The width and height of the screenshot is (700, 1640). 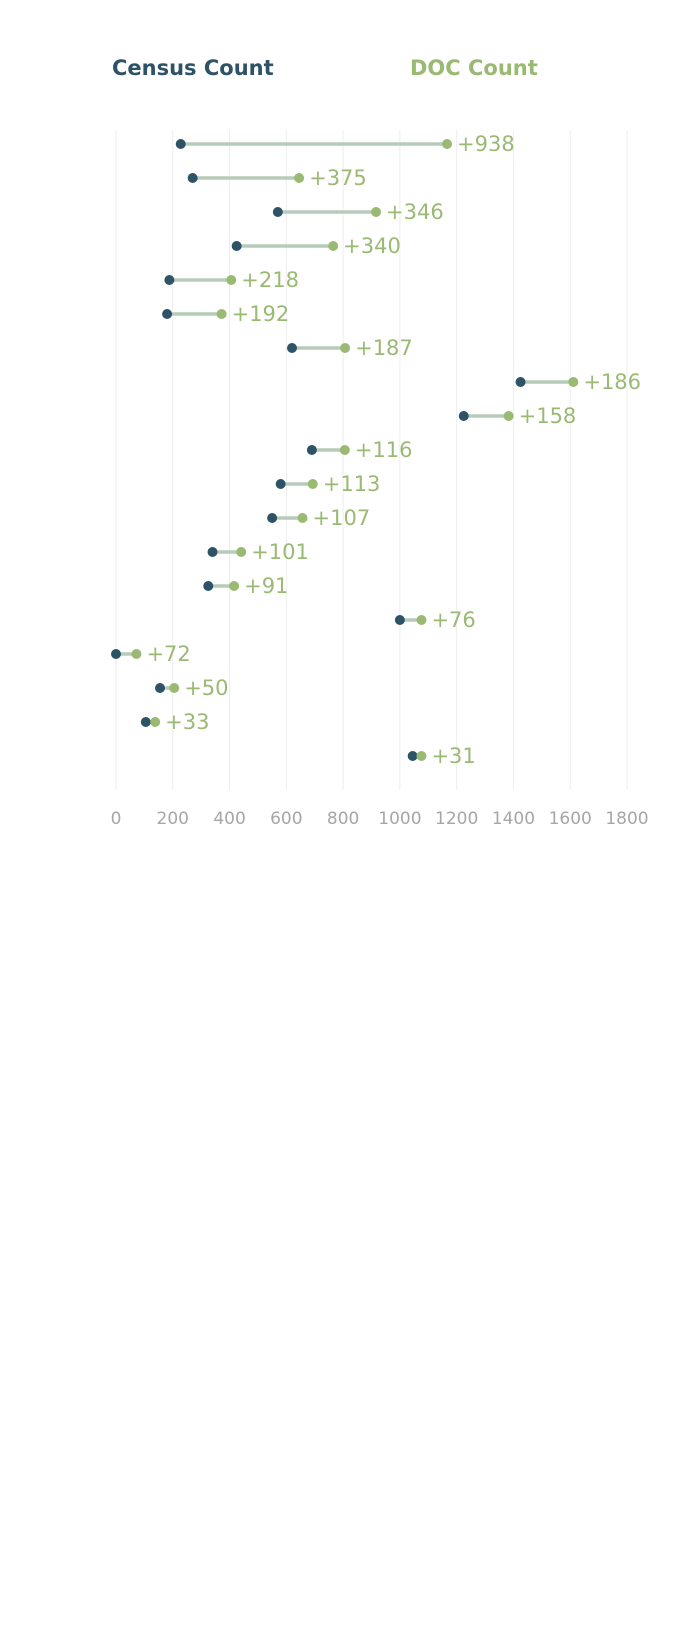 I want to click on dumbbell-row: +33, so click(x=175, y=722).